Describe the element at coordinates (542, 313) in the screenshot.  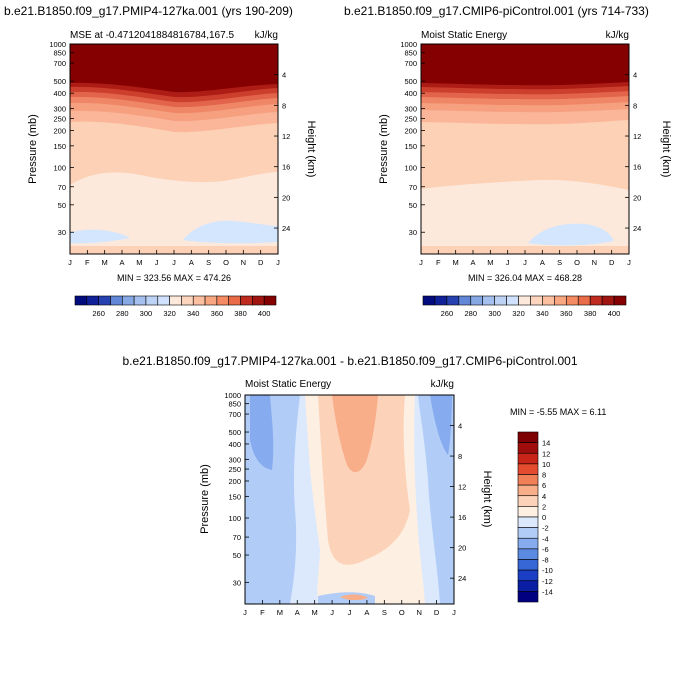
I see `colorbar-label: 340` at that location.